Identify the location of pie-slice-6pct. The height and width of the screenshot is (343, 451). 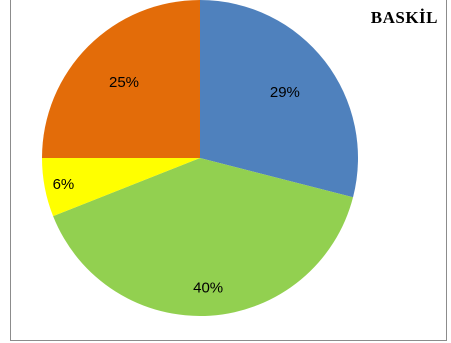
(121, 187).